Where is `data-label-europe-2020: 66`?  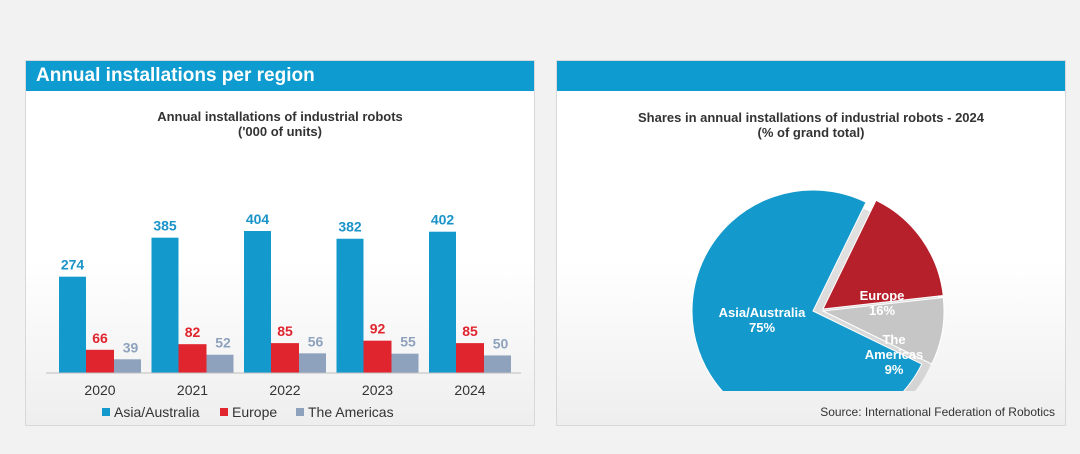 data-label-europe-2020: 66 is located at coordinates (100, 338).